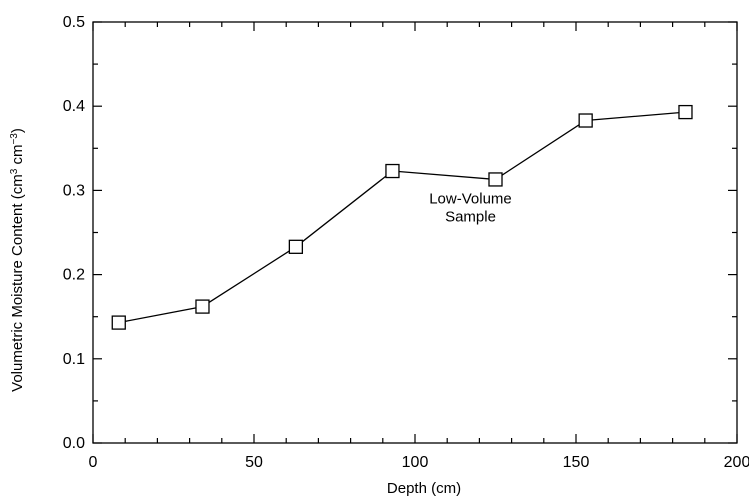  What do you see at coordinates (14, 139) in the screenshot?
I see `y-axis-title-superscript: −3` at bounding box center [14, 139].